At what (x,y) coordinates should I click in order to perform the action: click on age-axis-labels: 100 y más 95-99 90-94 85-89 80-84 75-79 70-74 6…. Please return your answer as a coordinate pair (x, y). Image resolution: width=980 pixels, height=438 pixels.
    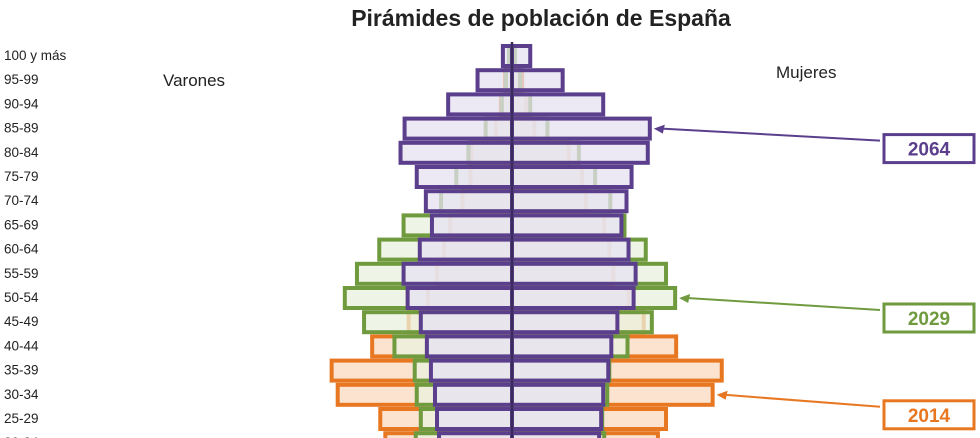
    Looking at the image, I should click on (35, 243).